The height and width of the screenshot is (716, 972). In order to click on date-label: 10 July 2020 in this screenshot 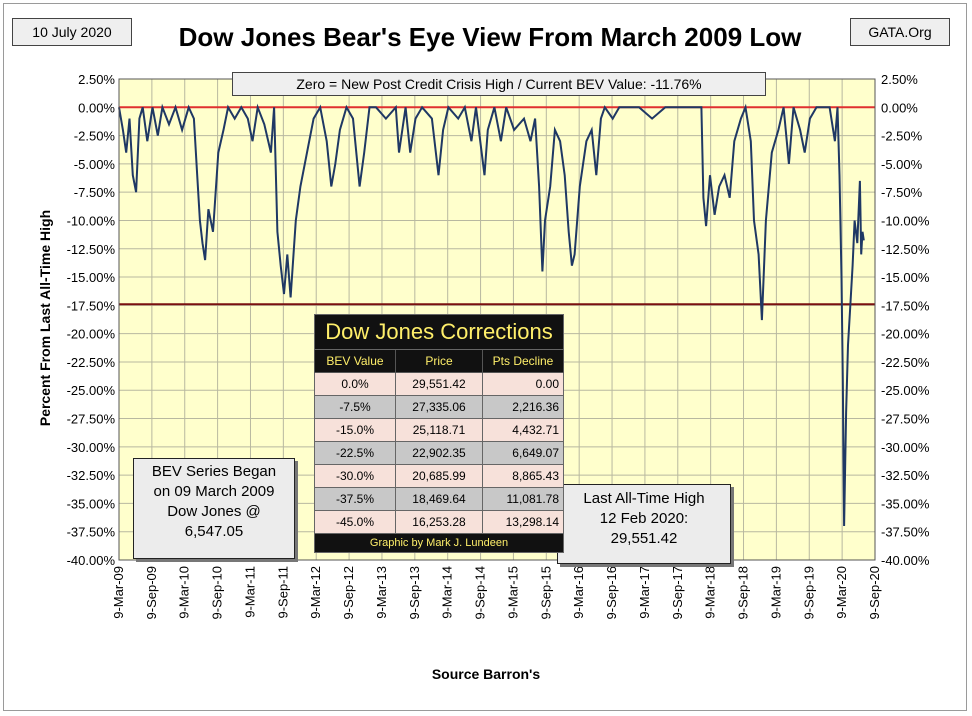, I will do `click(72, 32)`.